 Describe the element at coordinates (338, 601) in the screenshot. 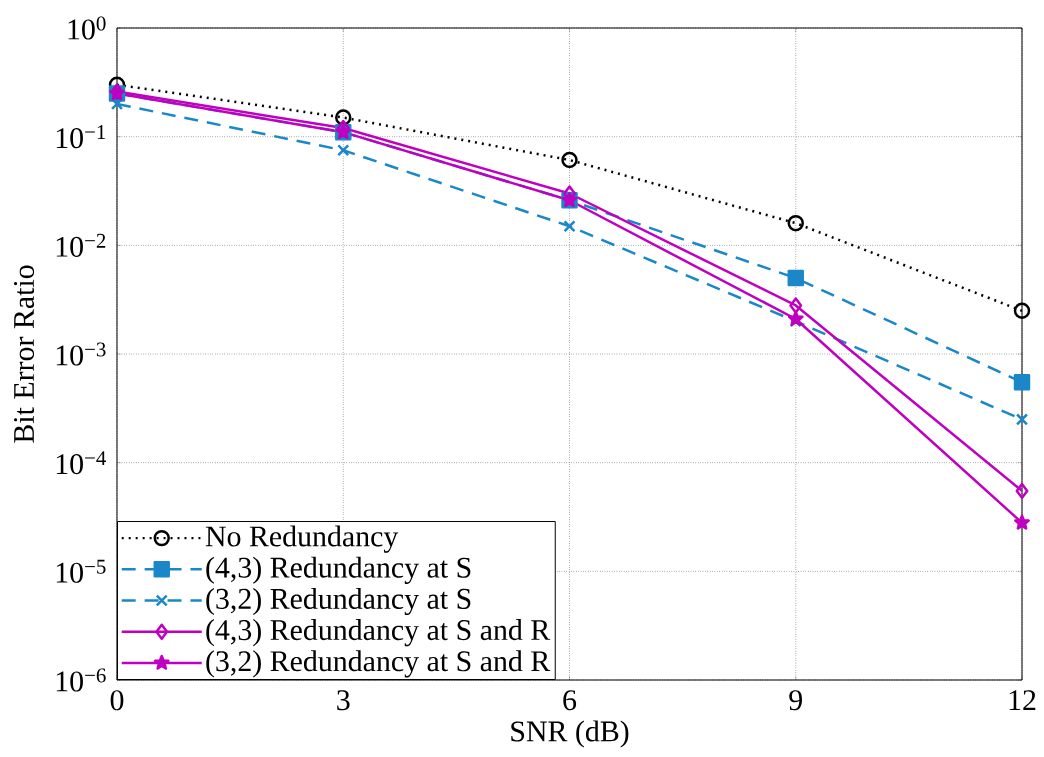

I see `legend-label: (3,2) Redundancy at S` at that location.